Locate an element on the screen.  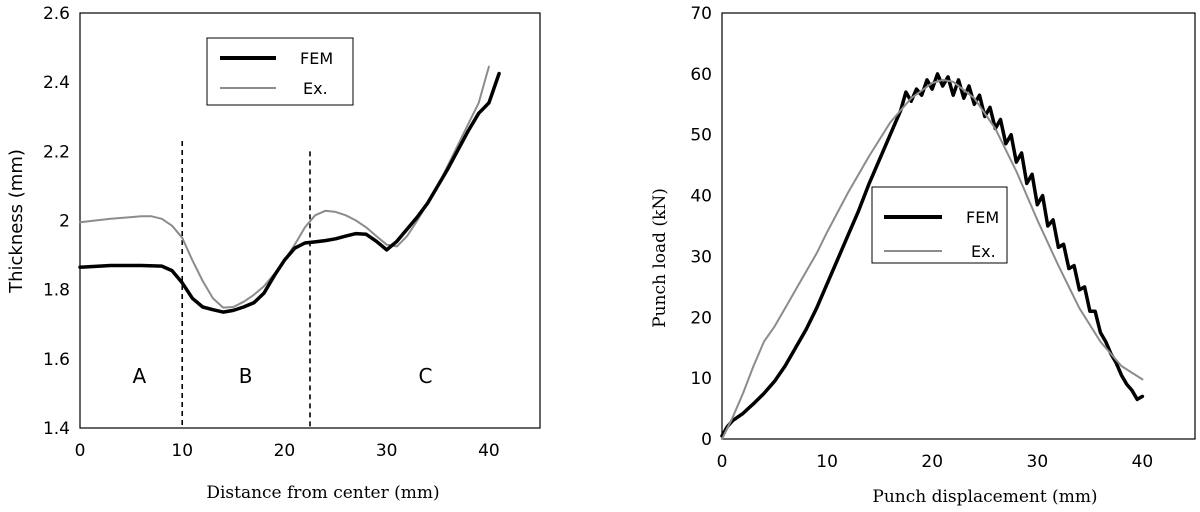
punch-y-tick-label: 20 is located at coordinates (701, 318).